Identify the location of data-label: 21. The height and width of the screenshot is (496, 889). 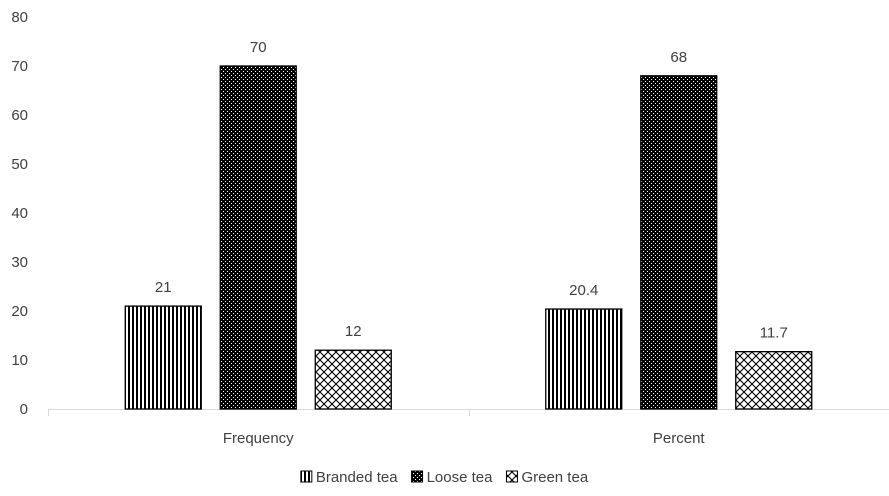
(163, 287).